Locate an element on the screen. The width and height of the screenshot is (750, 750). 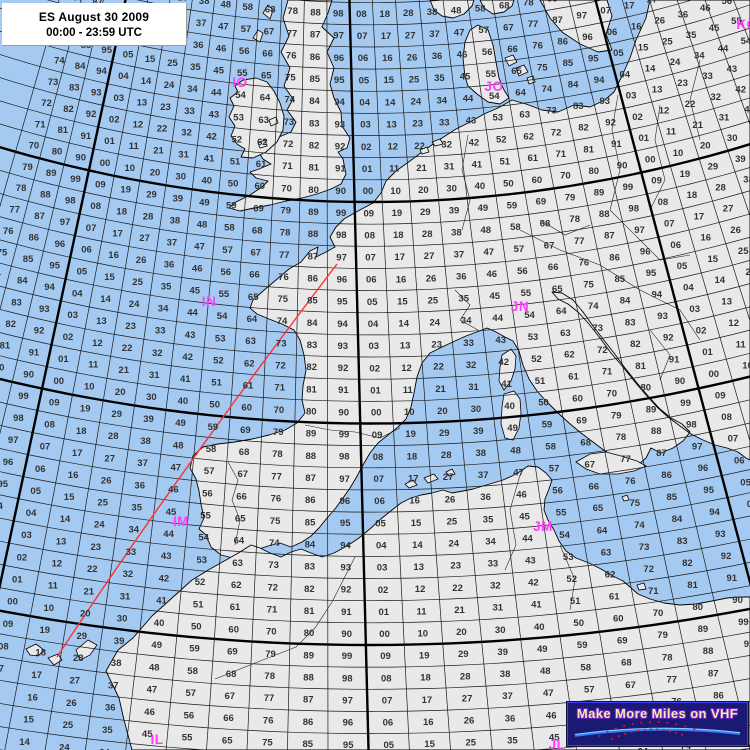
grid-square-number: 60 is located at coordinates (537, 180).